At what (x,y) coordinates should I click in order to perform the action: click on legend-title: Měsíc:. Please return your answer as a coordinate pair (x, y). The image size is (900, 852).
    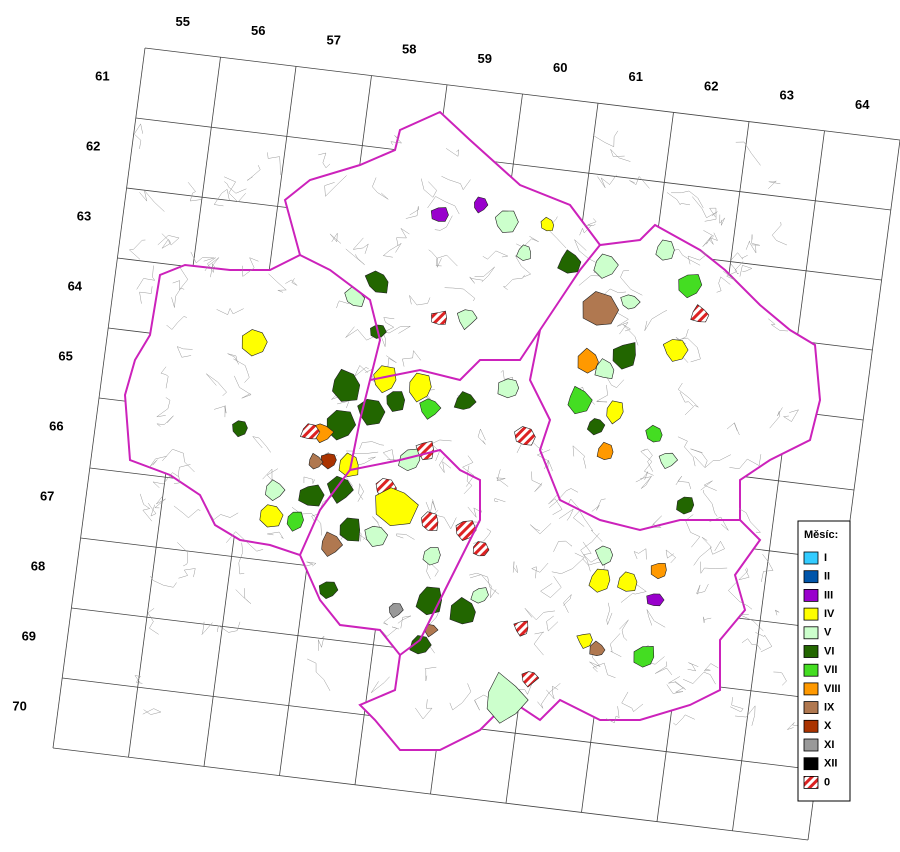
    Looking at the image, I should click on (821, 535).